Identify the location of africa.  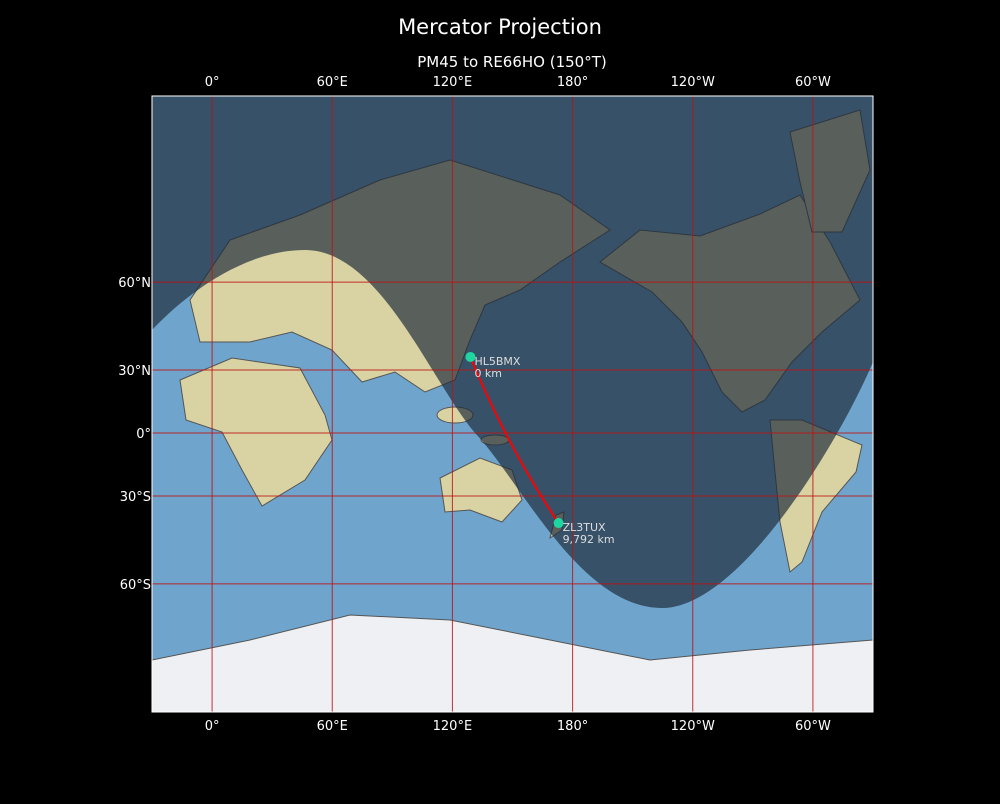
(256, 432).